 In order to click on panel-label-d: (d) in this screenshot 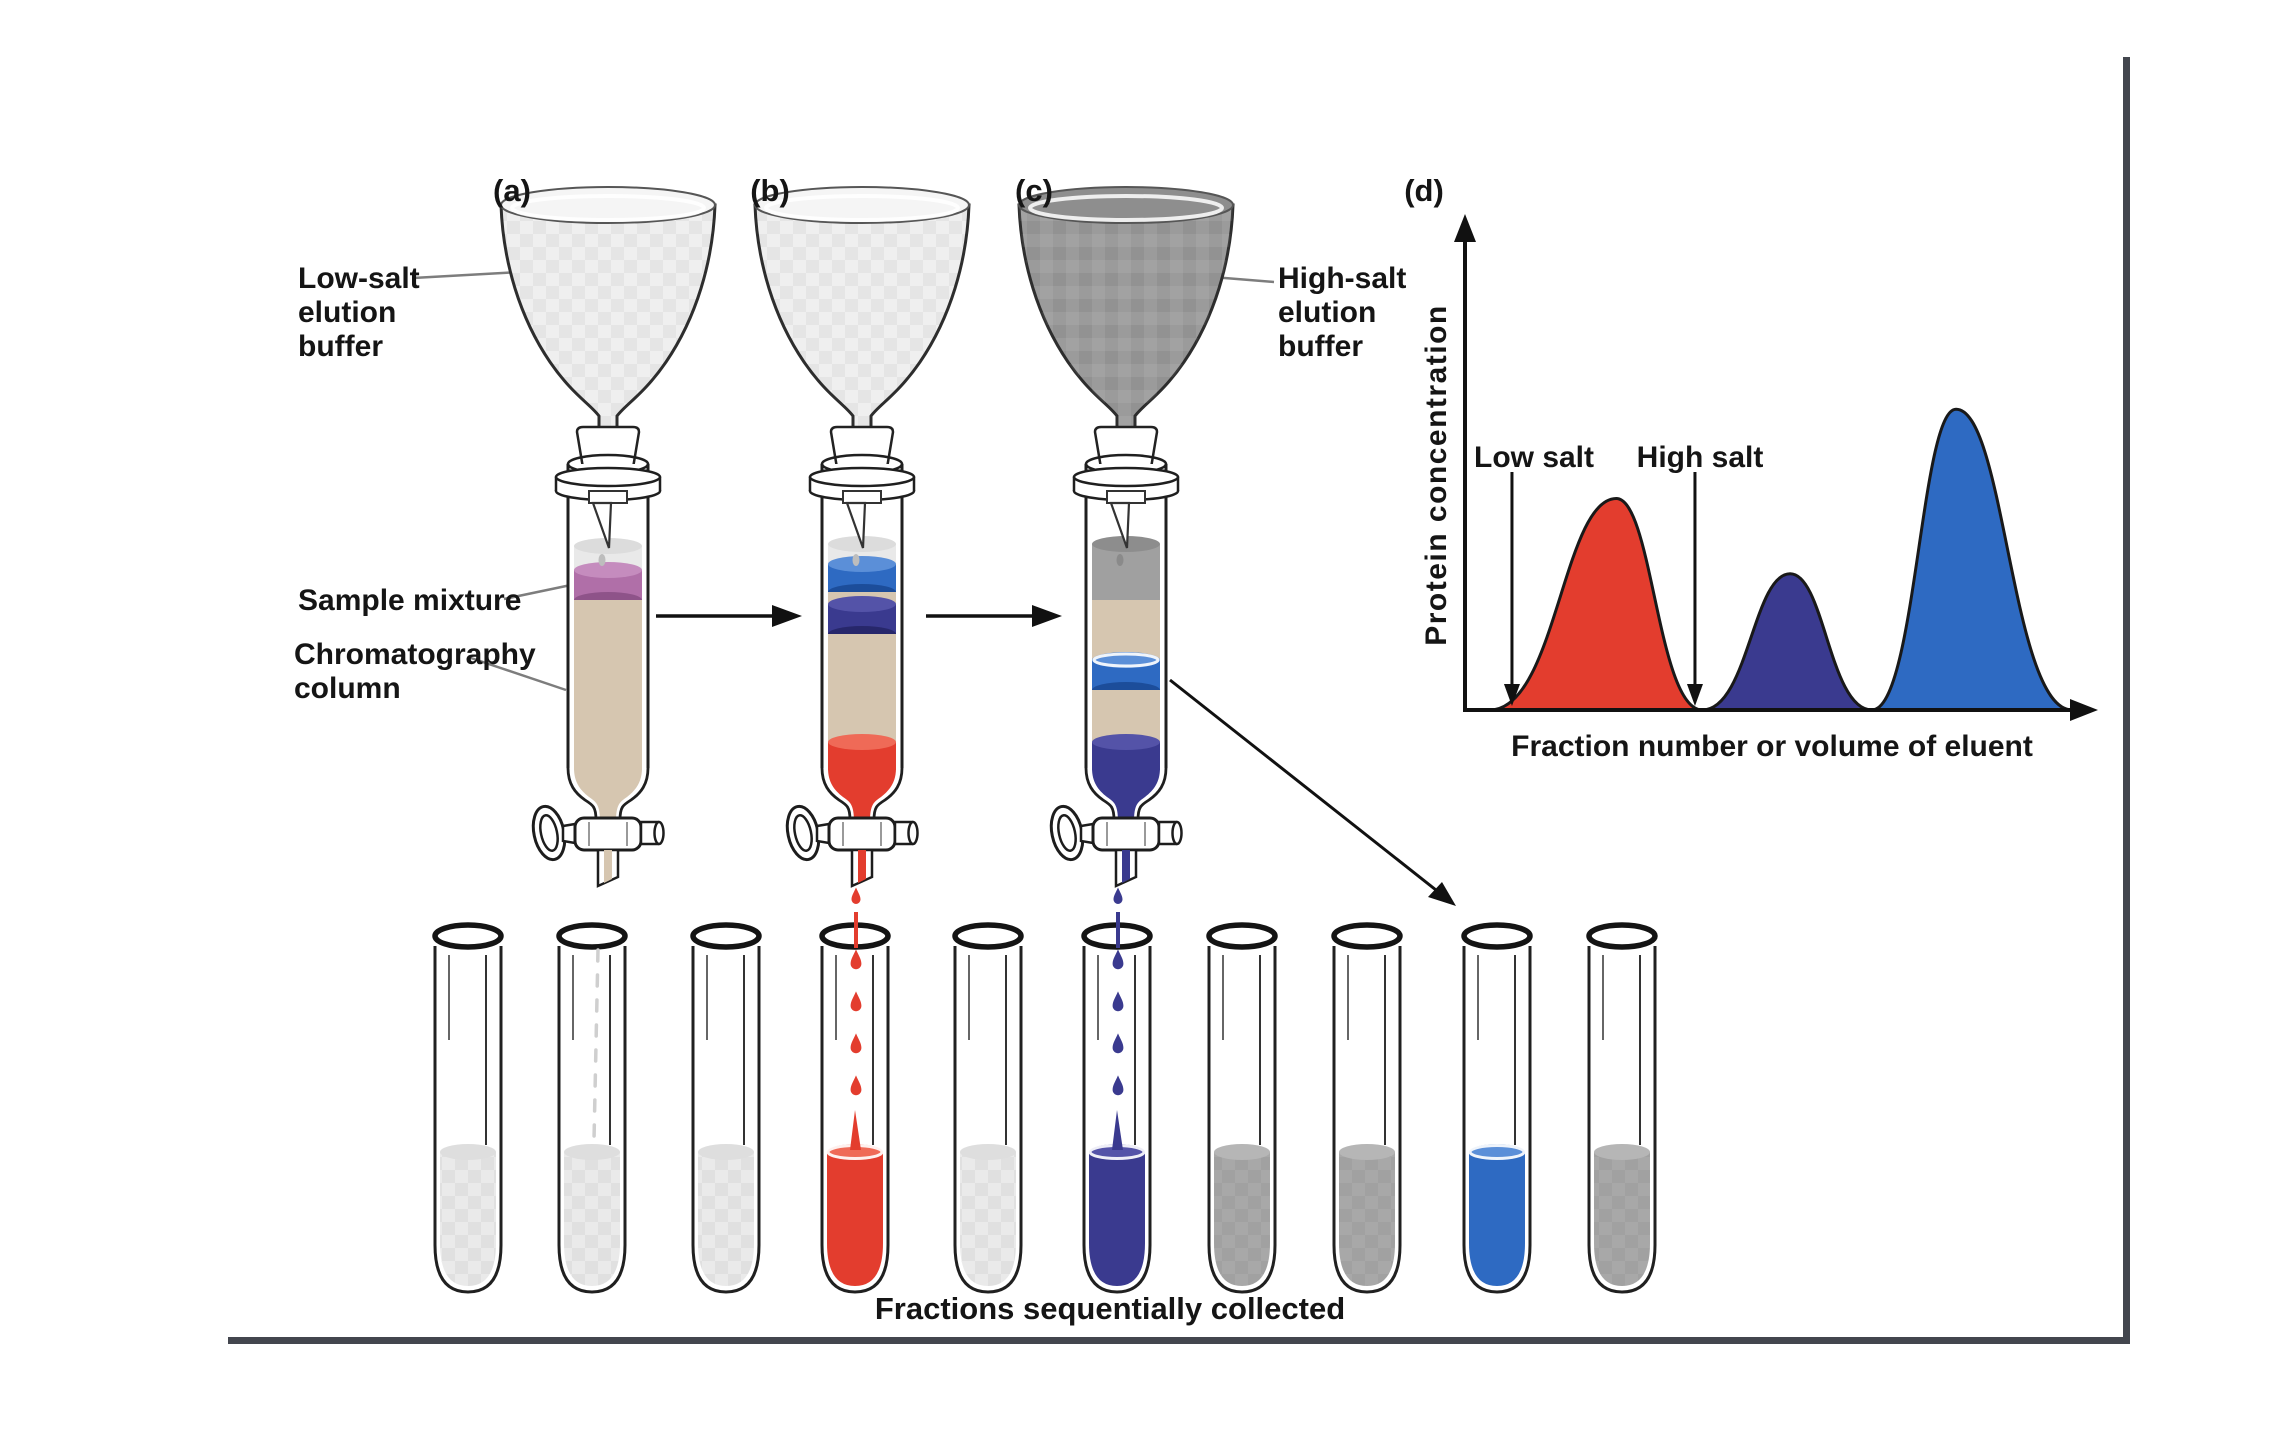, I will do `click(1424, 190)`.